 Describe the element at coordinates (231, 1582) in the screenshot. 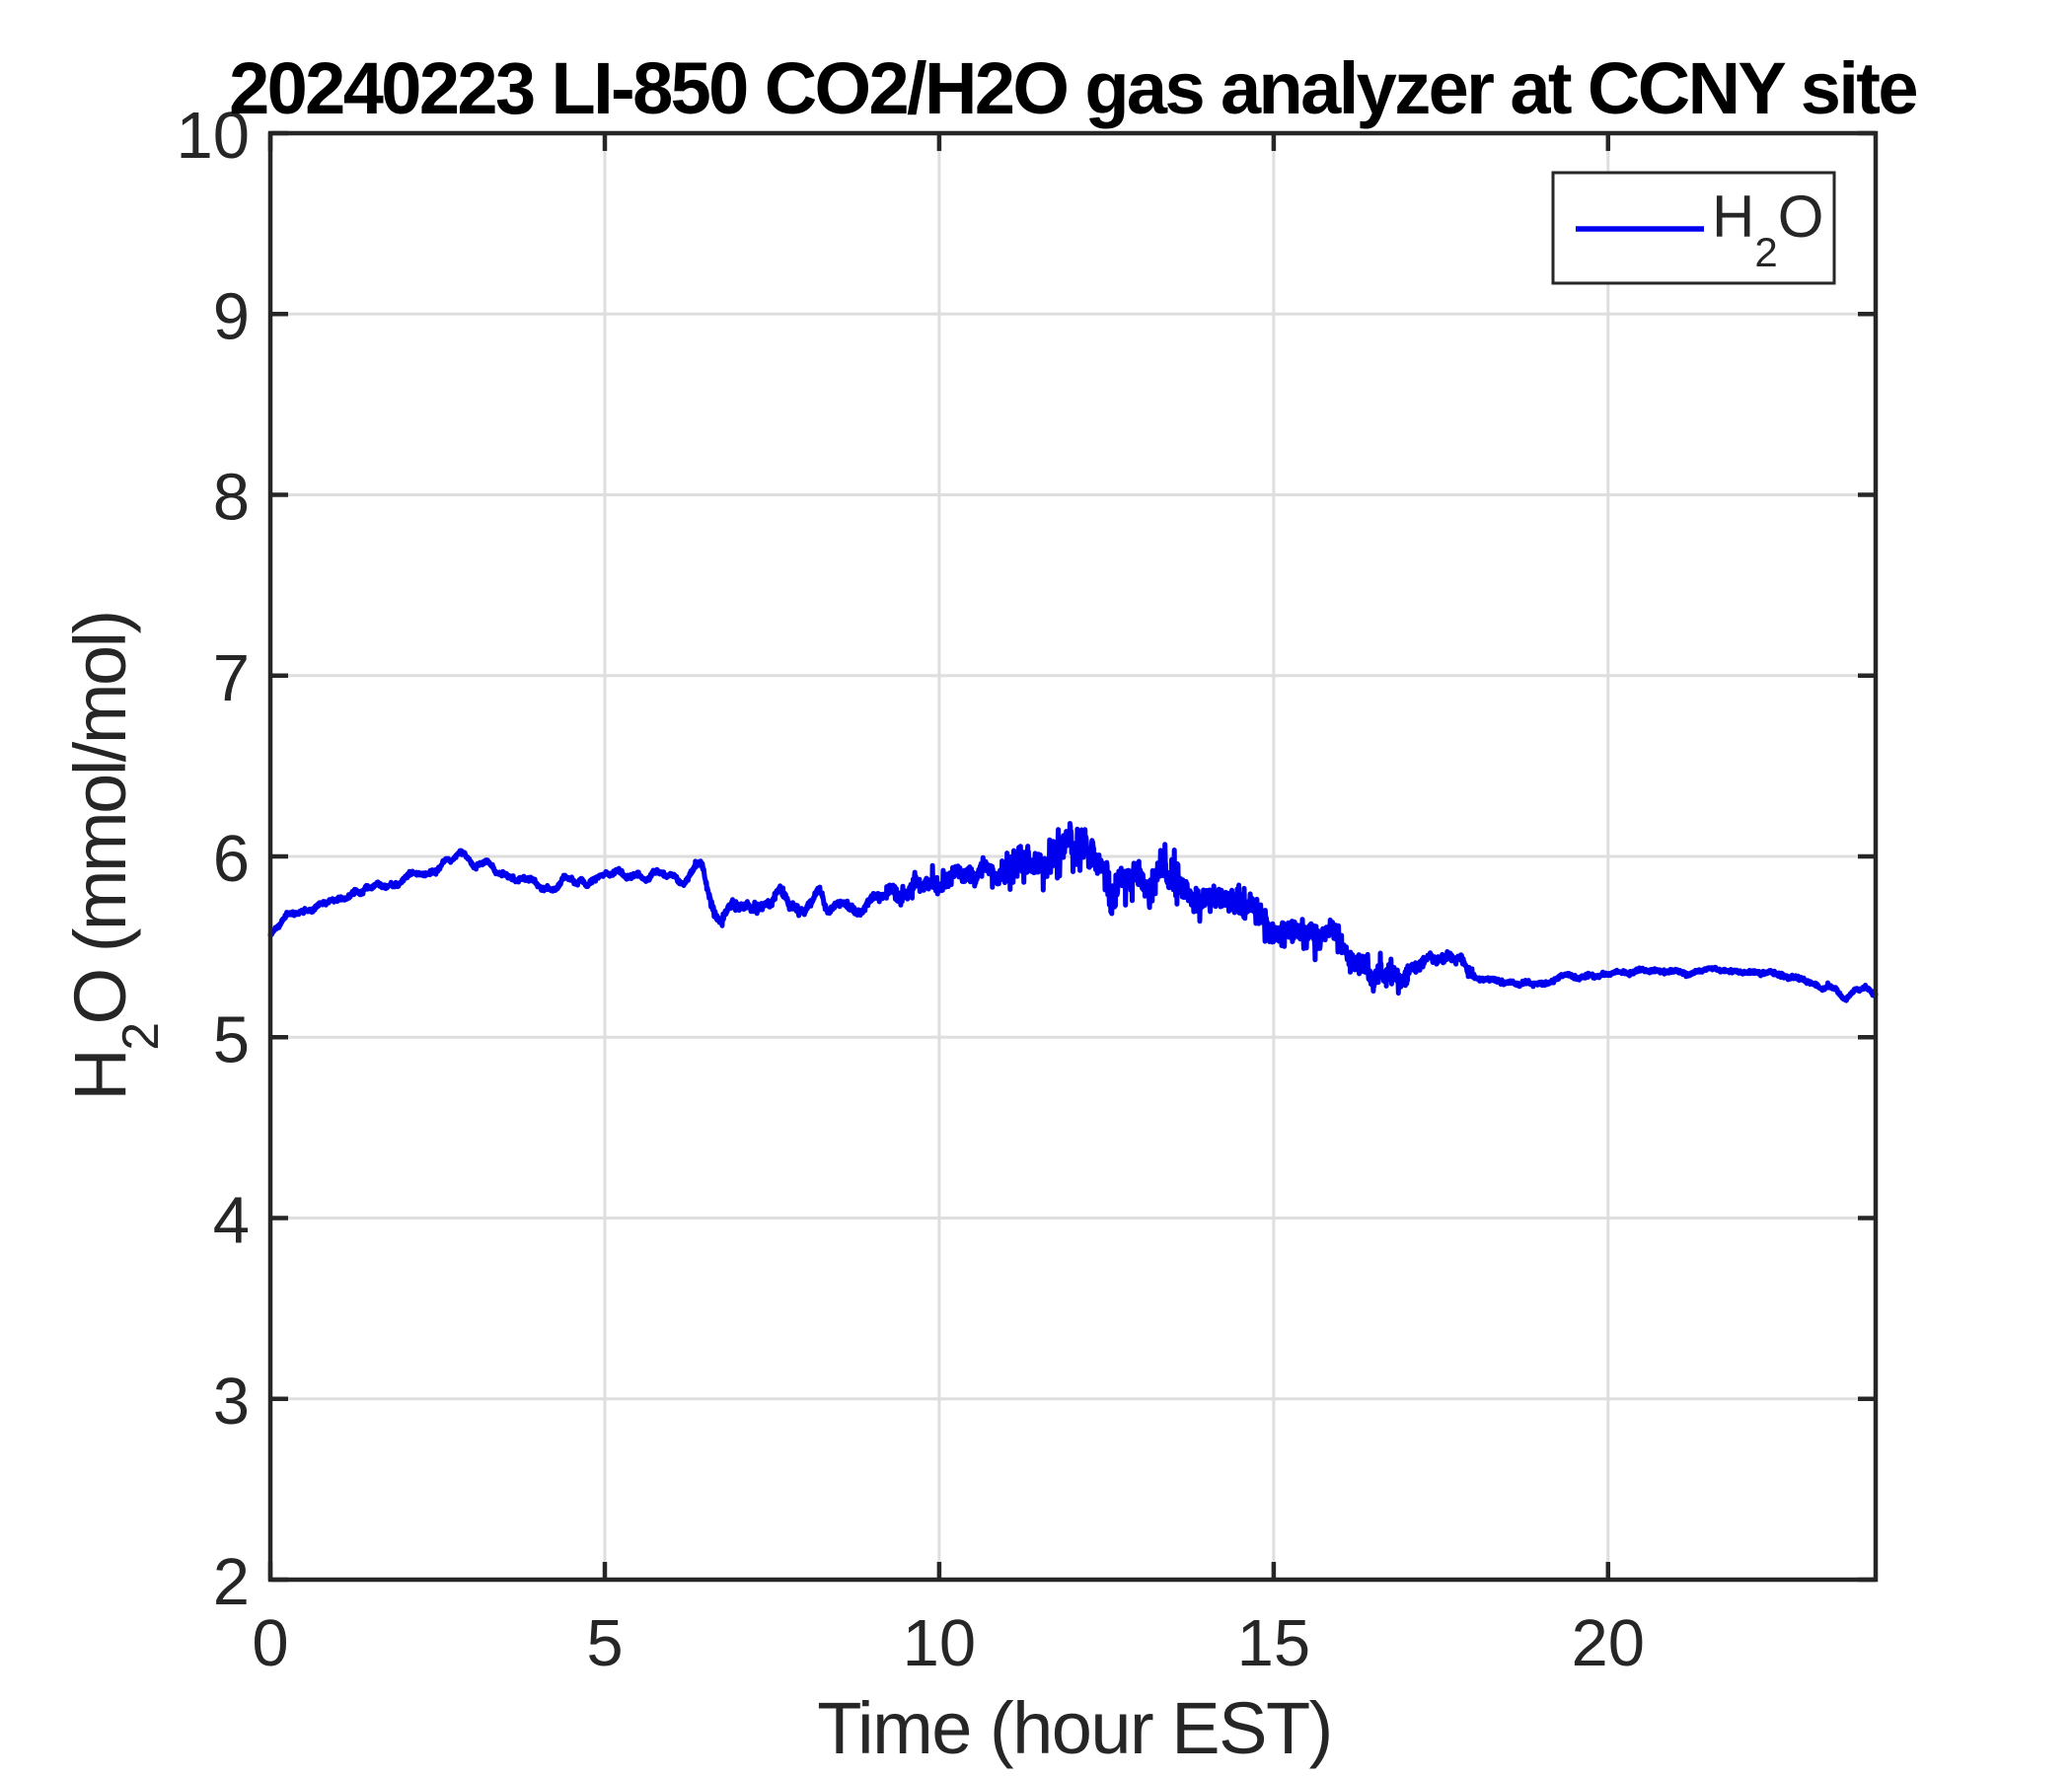

I see `svg-text: 2` at that location.